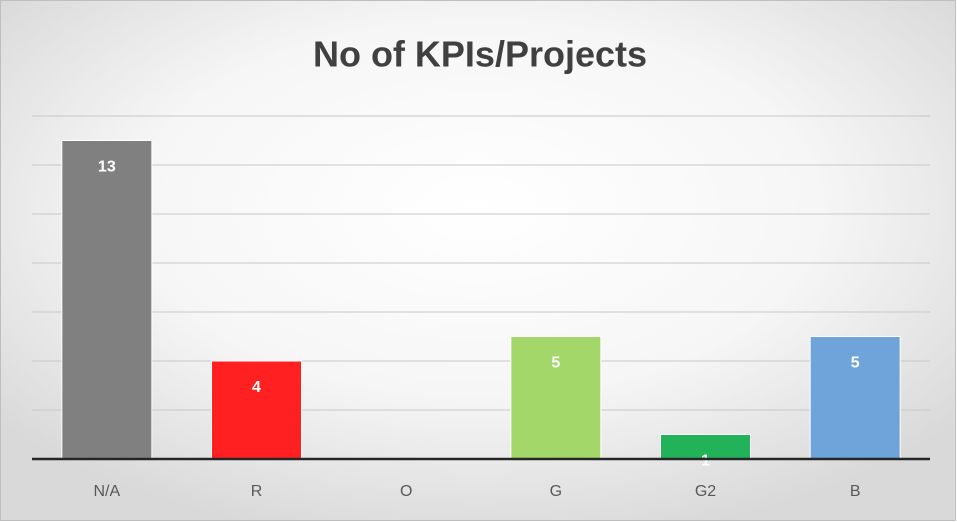 Image resolution: width=957 pixels, height=522 pixels. Describe the element at coordinates (705, 461) in the screenshot. I see `data-label: 1` at that location.